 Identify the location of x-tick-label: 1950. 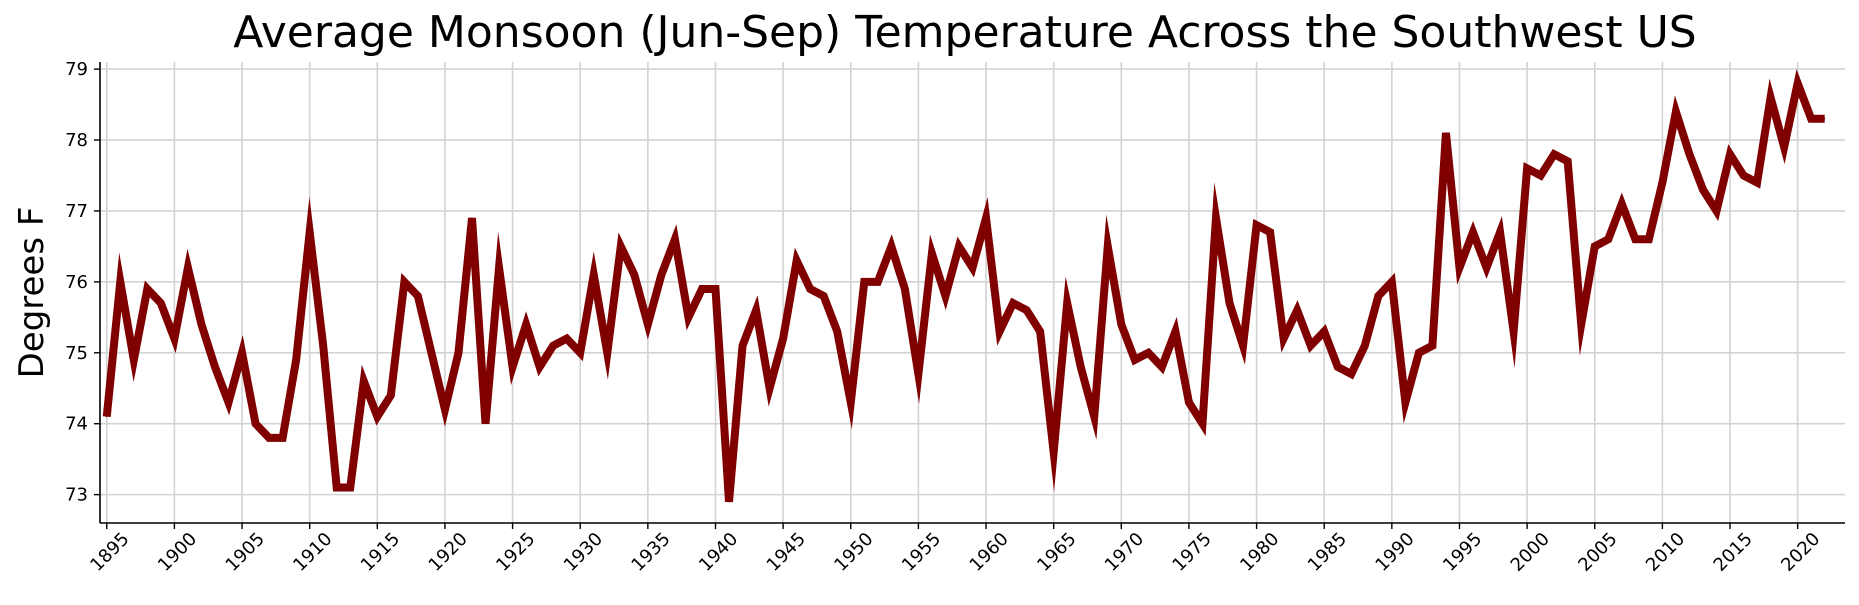
(853, 552).